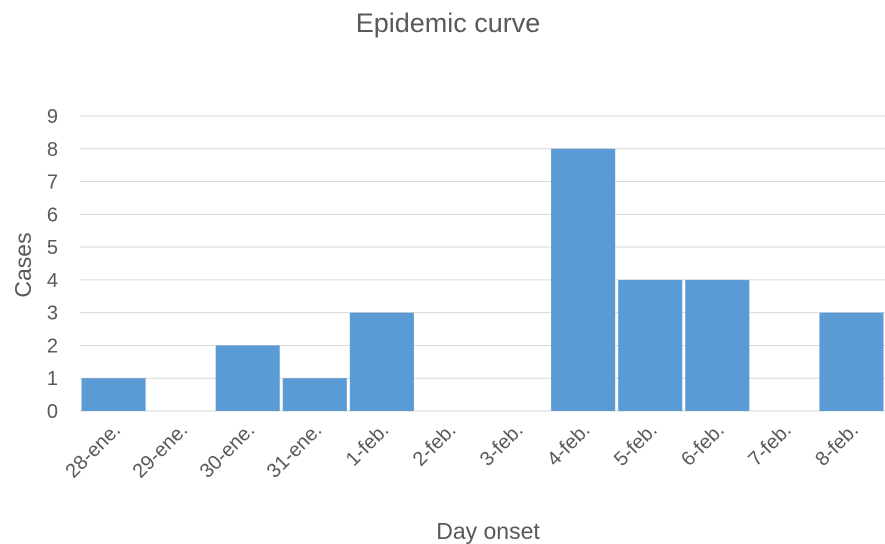  I want to click on y-tick-label: 5, so click(52, 248).